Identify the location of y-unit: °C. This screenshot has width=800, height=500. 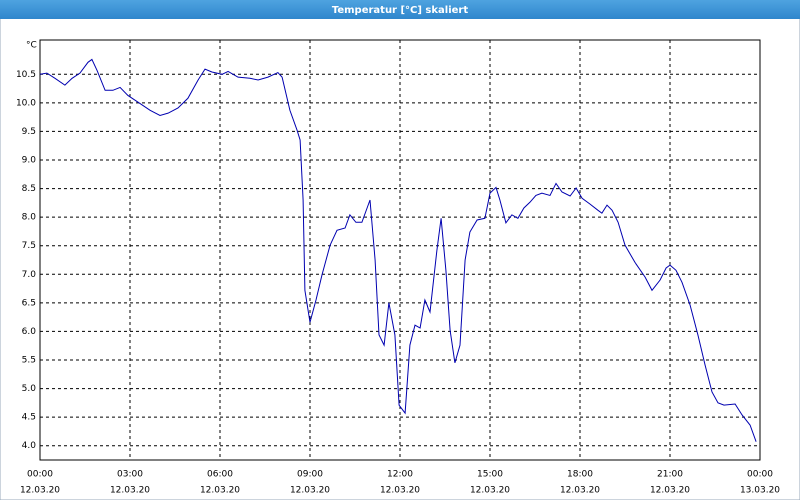
(31, 46).